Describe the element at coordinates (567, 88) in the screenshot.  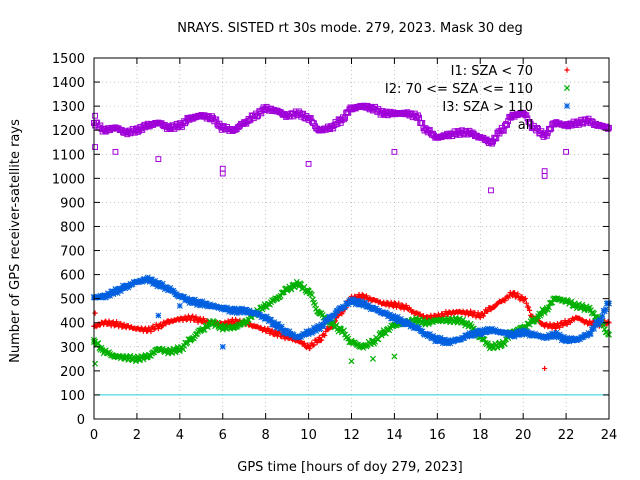
I see `legend-marker` at that location.